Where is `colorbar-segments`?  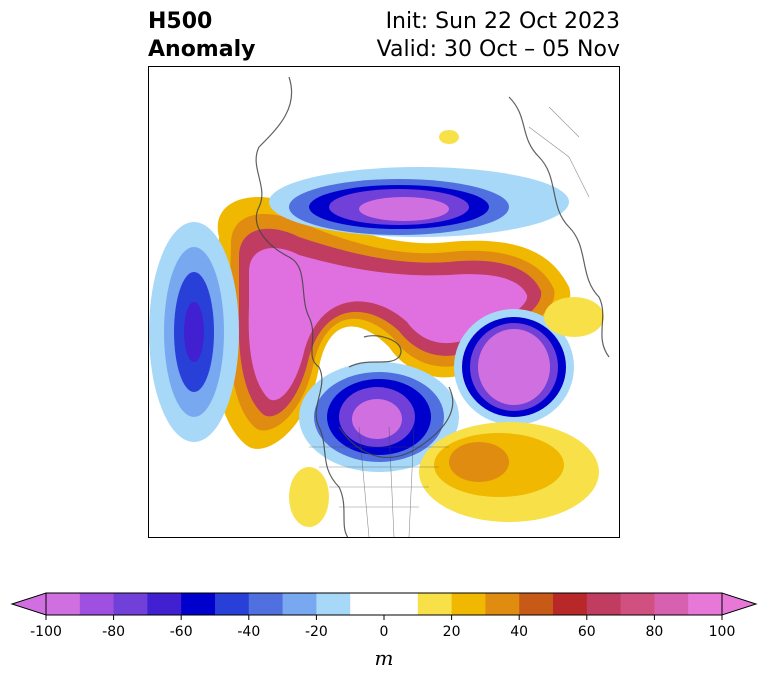 colorbar-segments is located at coordinates (384, 604).